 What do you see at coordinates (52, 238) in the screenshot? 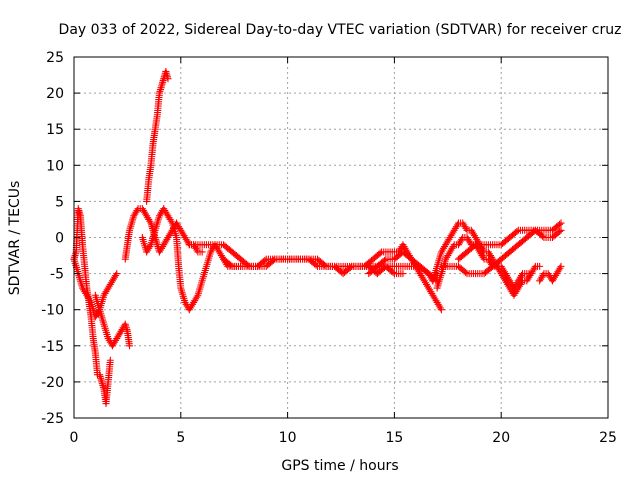
I see `y-tick-labels: -25 -20 -15 -10 -5 0 5 10 15 20 25` at bounding box center [52, 238].